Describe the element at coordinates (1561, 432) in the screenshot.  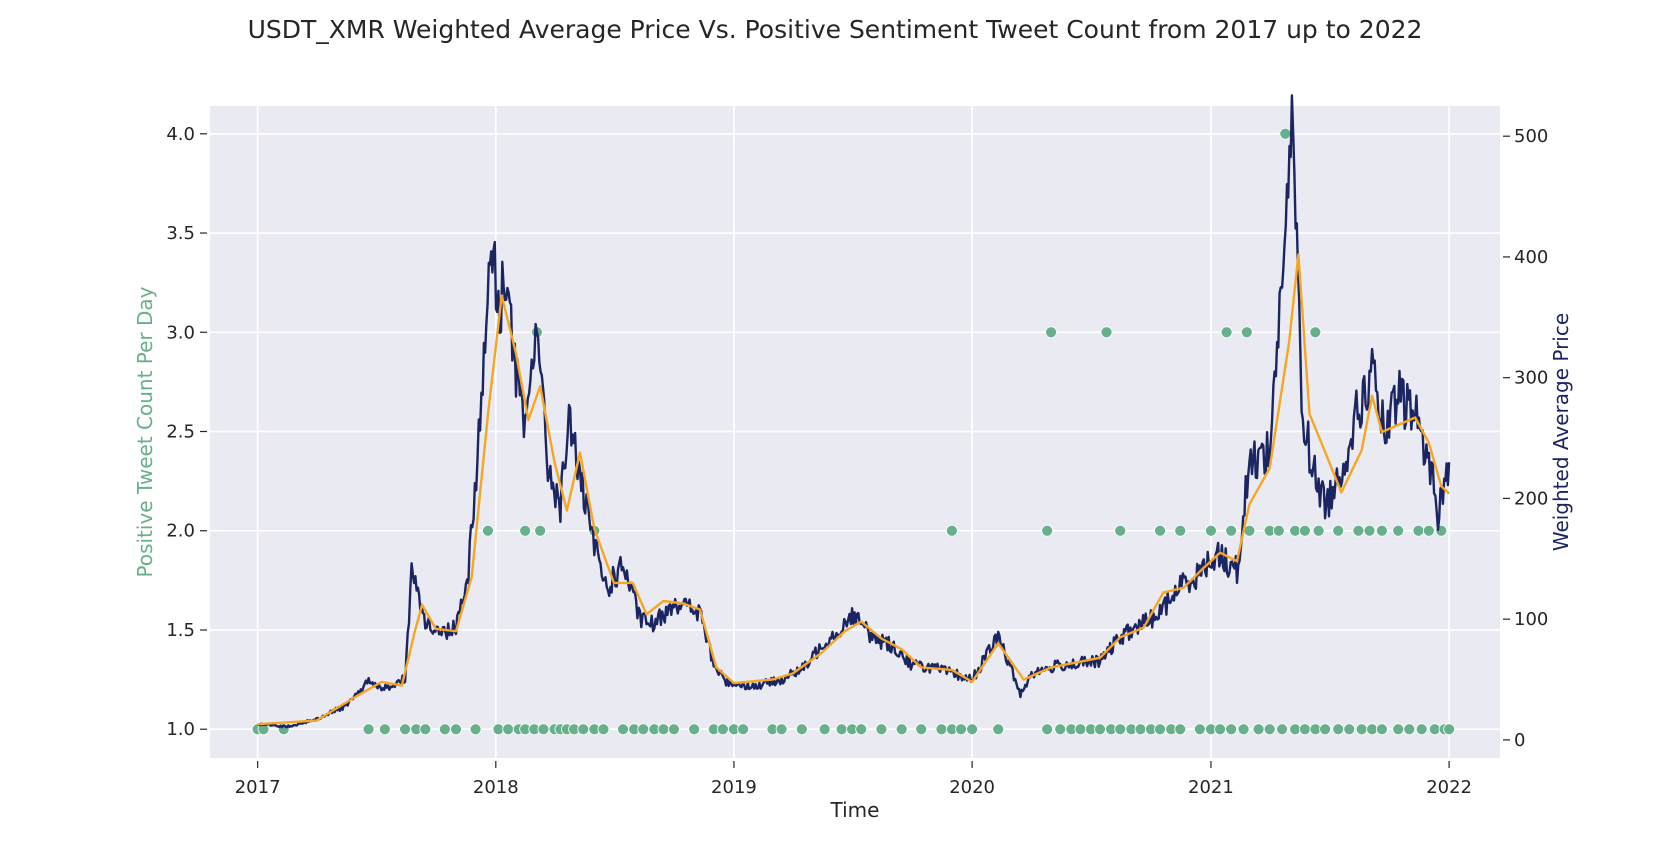
I see `right-y-axis-label: Weighted Average Price` at that location.